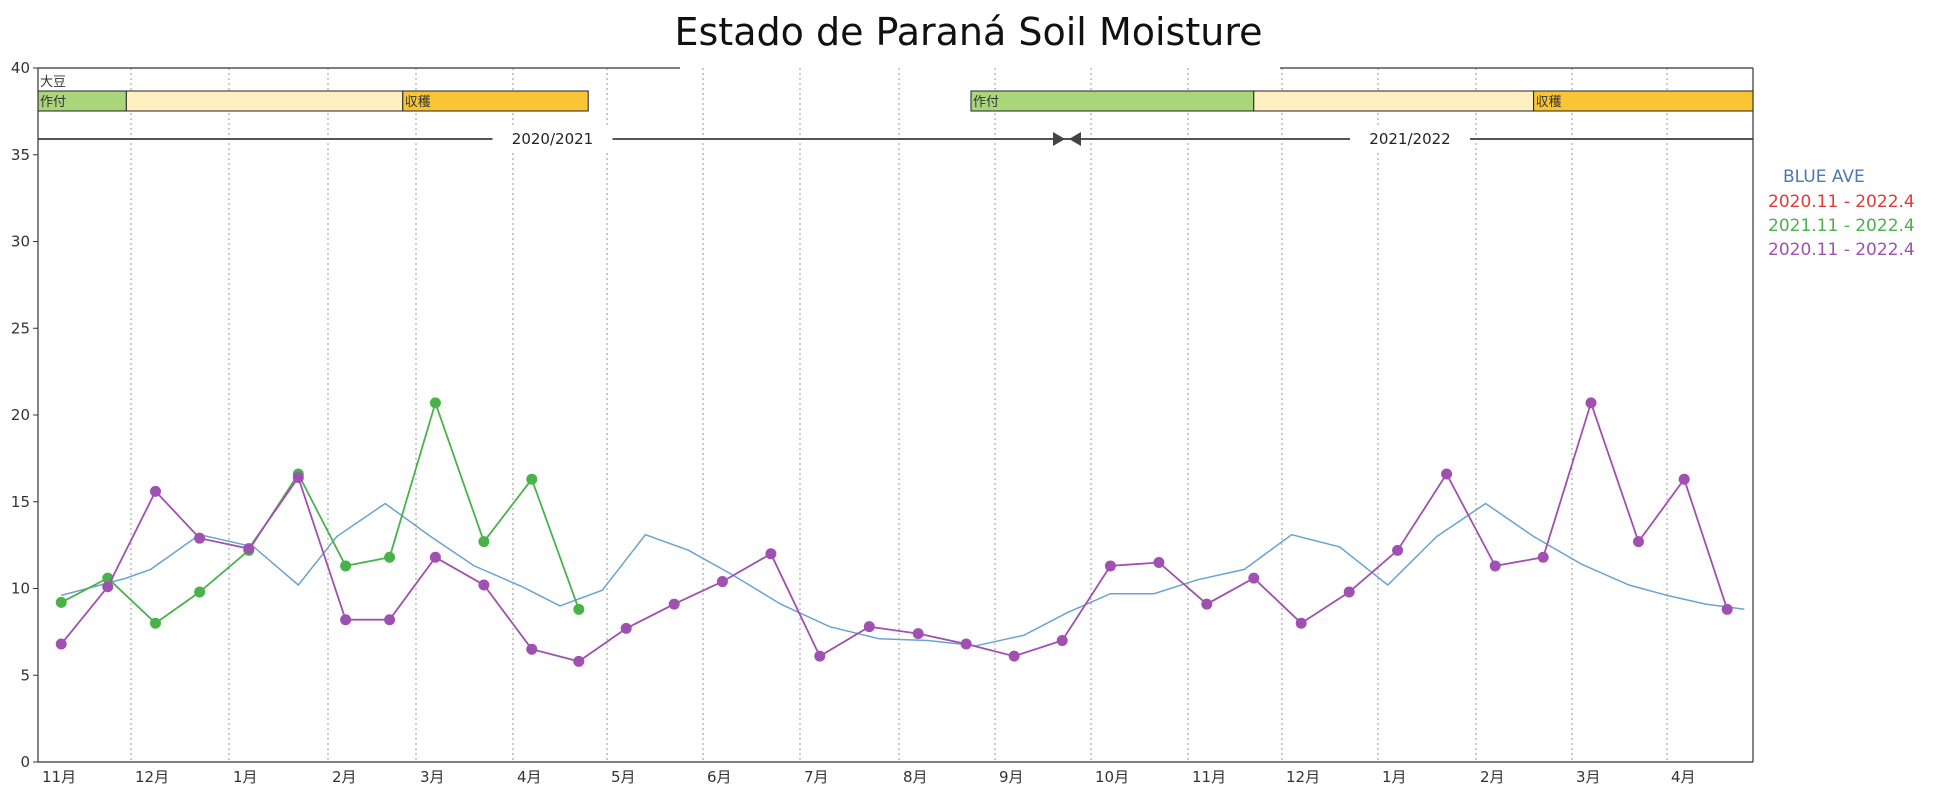 This screenshot has height=791, width=1937. Describe the element at coordinates (20, 68) in the screenshot. I see `y-tick-label-40: 40` at that location.